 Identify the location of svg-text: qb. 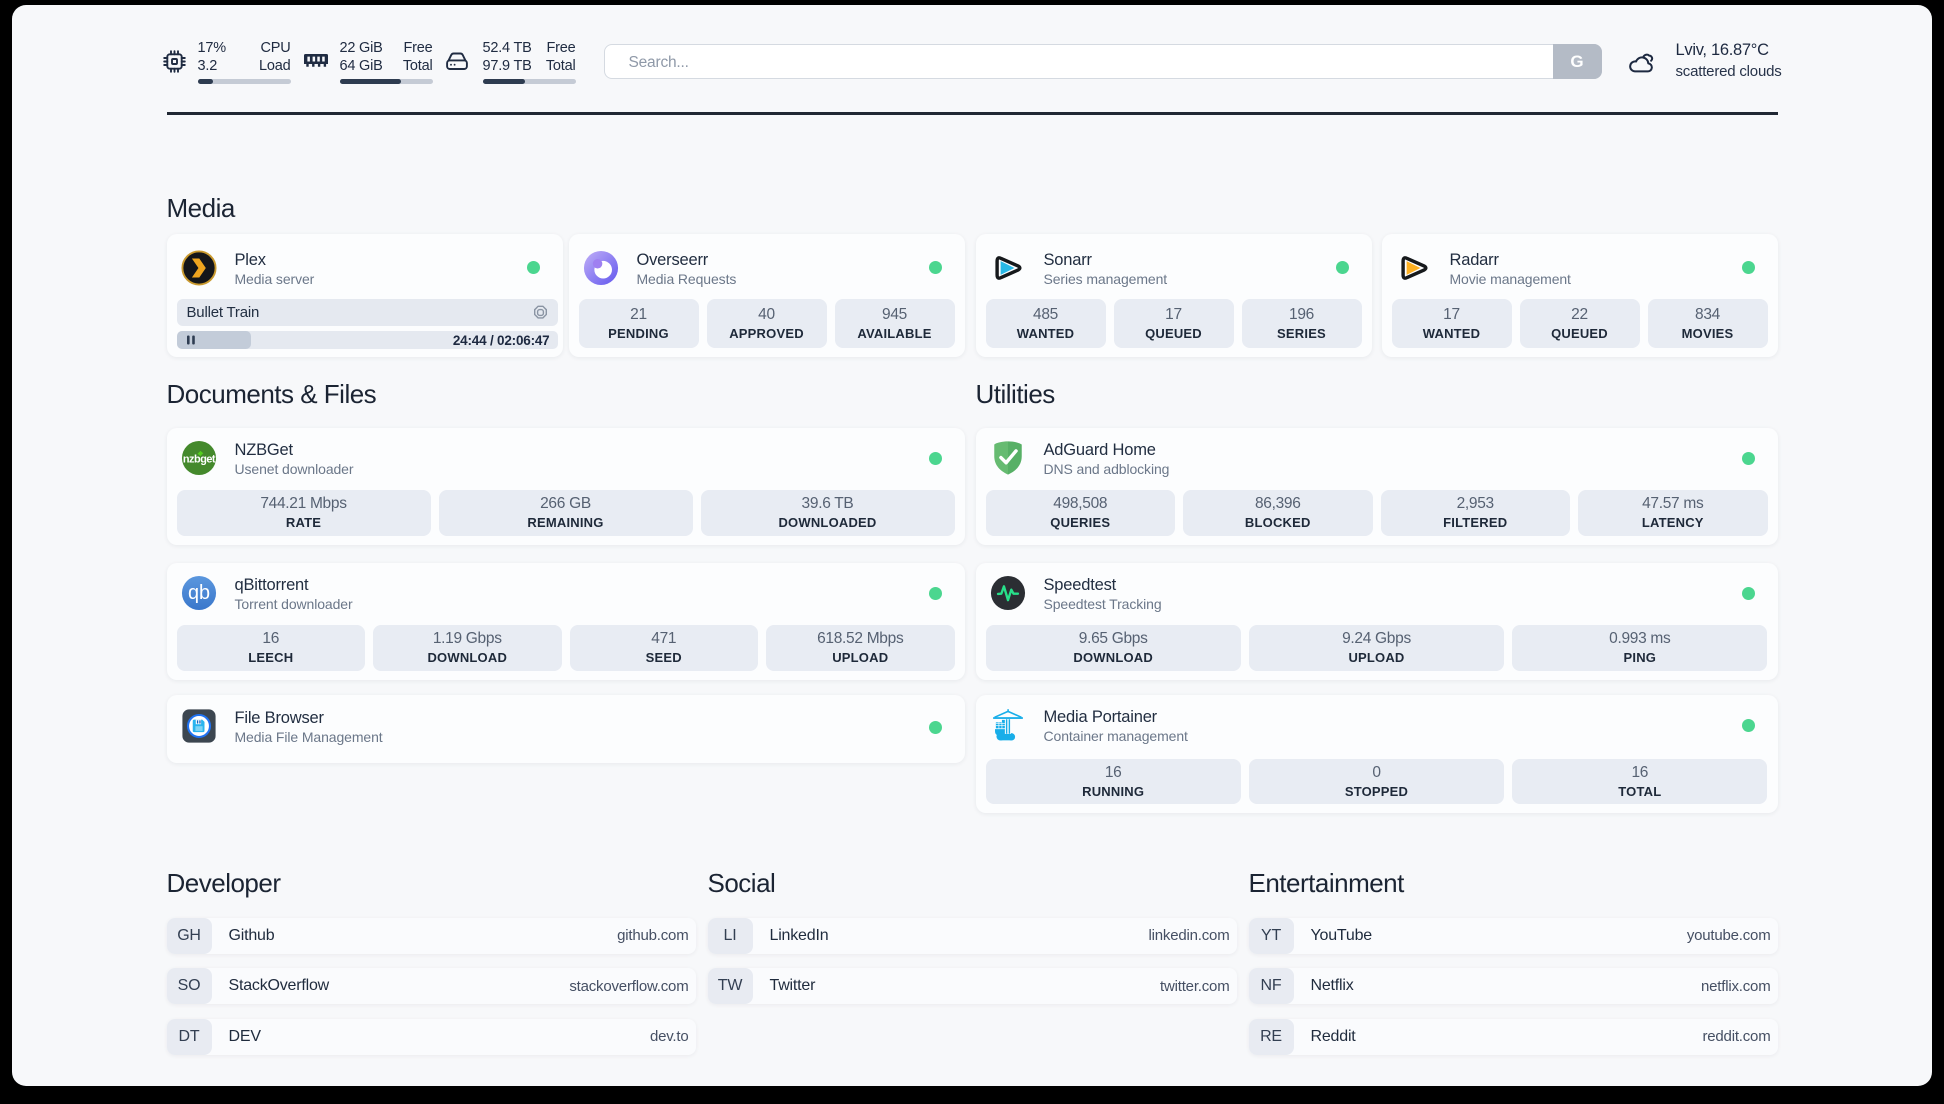
(198, 593).